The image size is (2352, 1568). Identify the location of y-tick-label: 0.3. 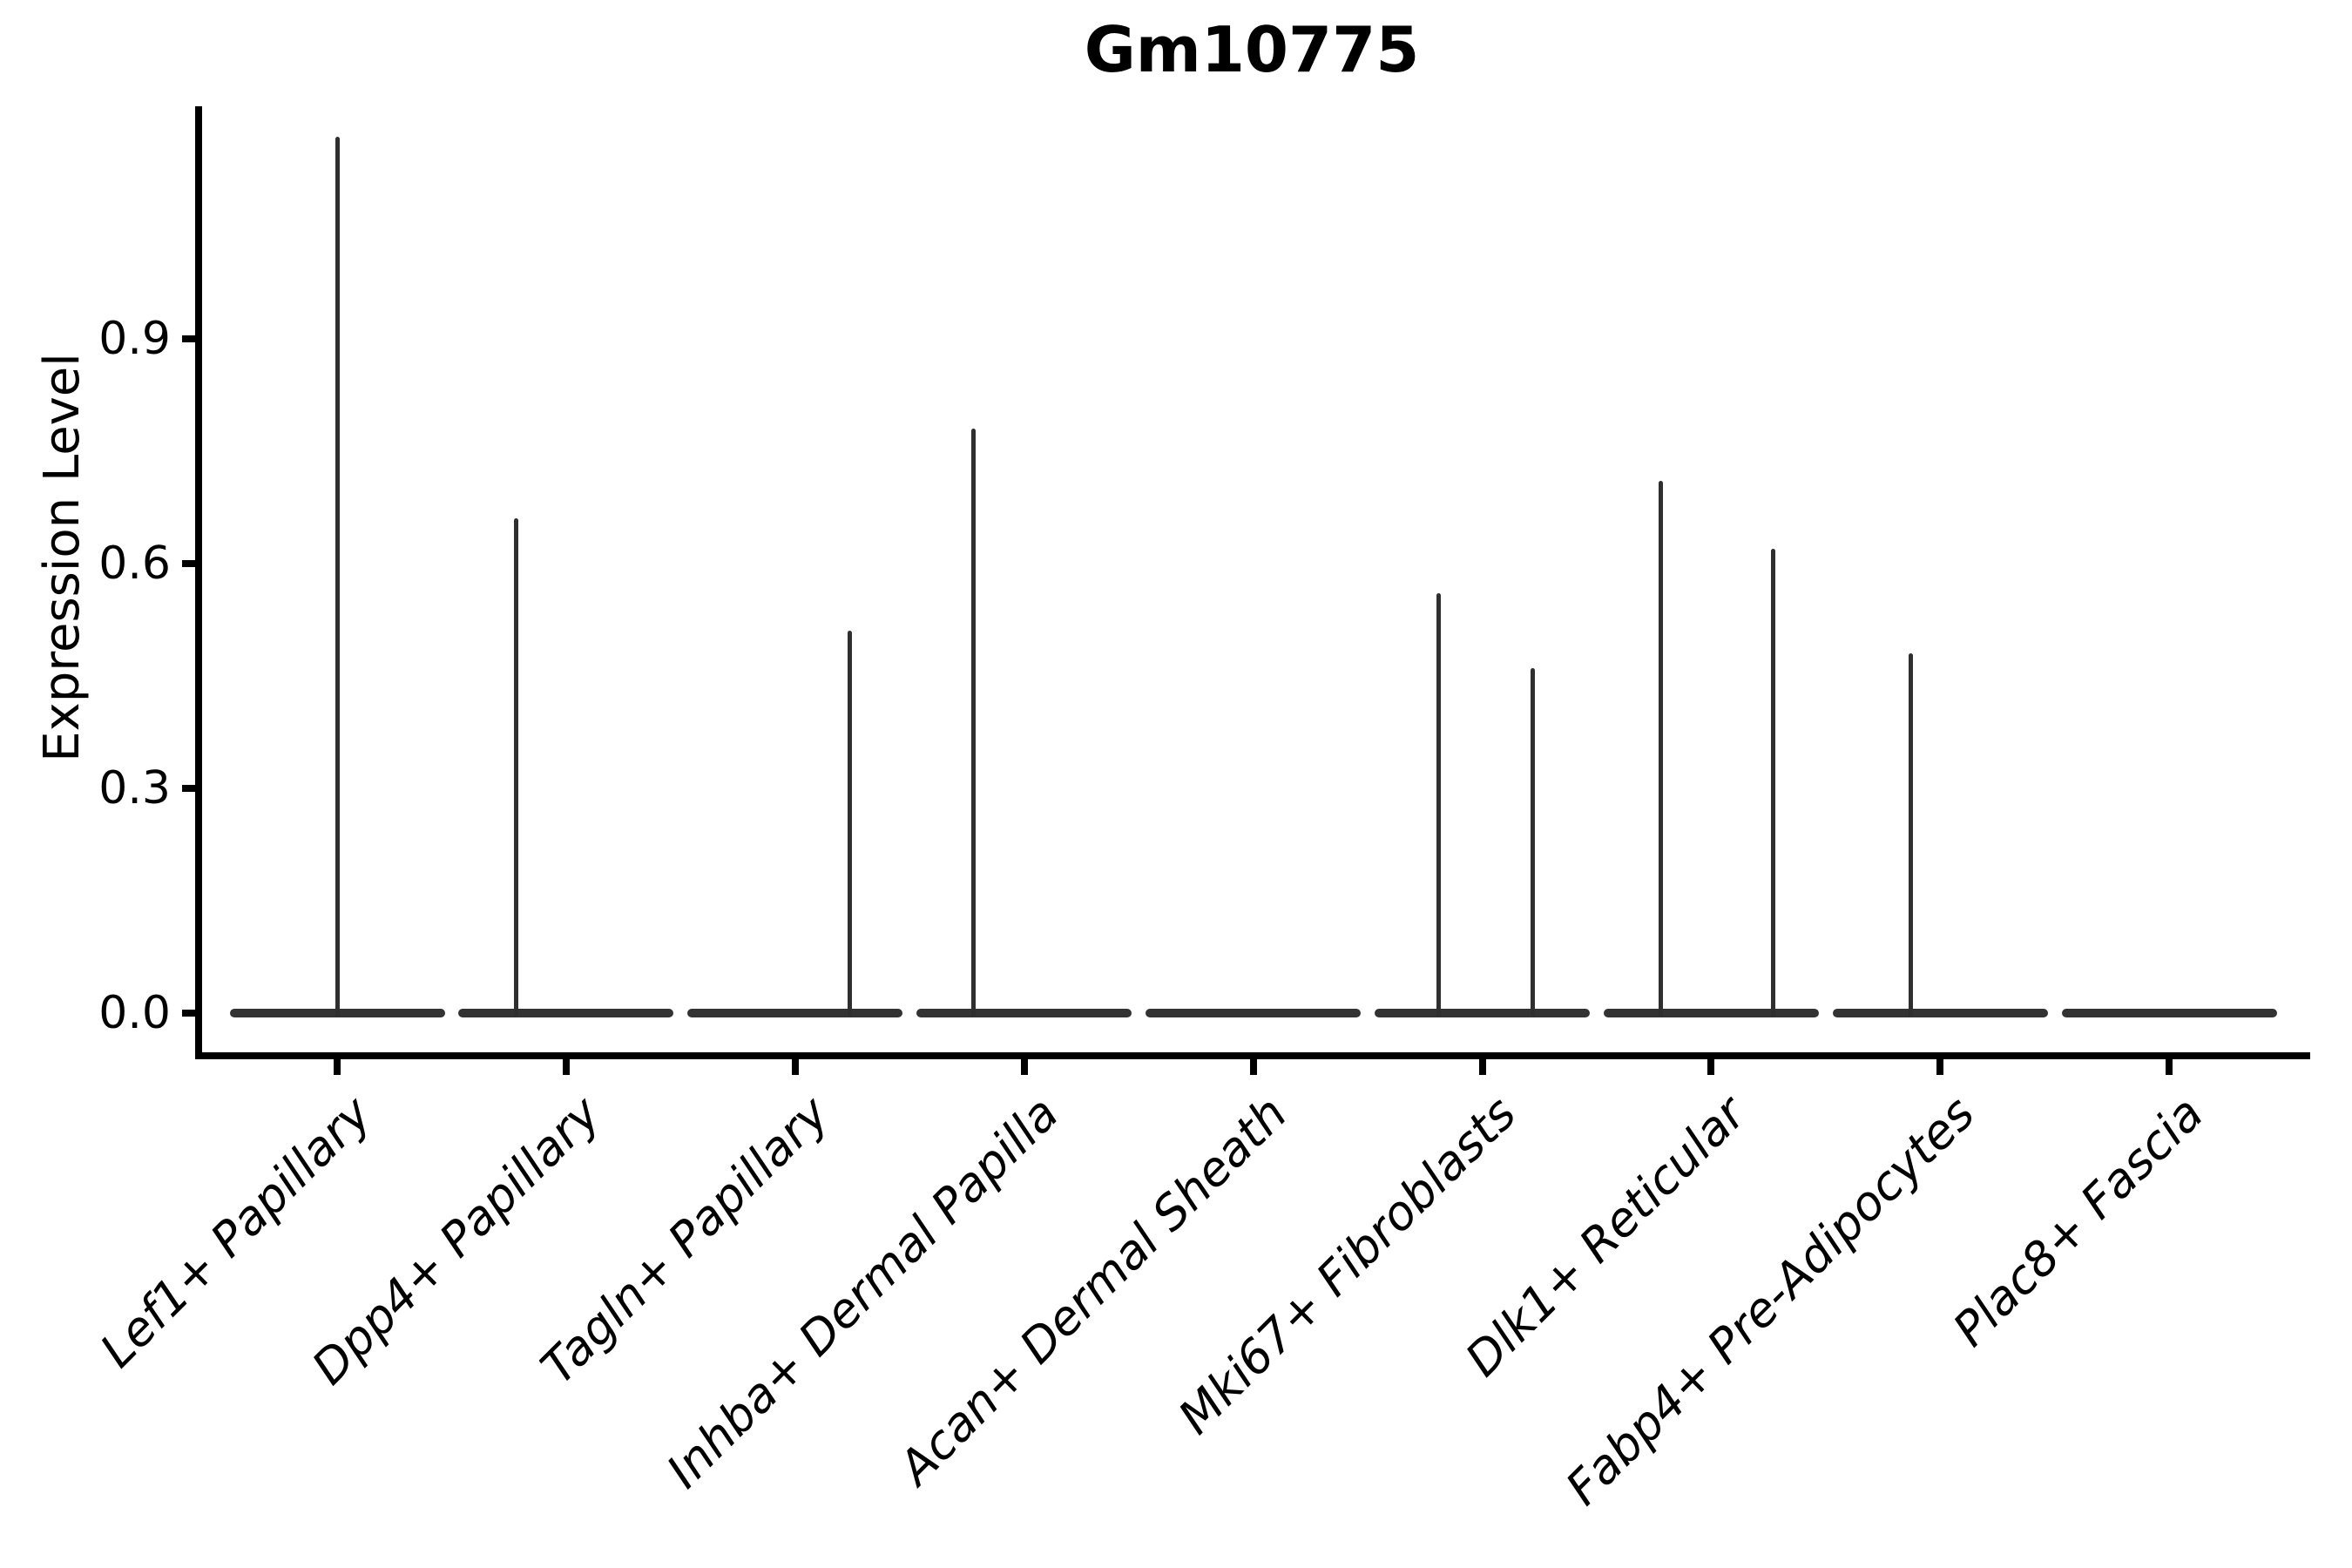
(134, 788).